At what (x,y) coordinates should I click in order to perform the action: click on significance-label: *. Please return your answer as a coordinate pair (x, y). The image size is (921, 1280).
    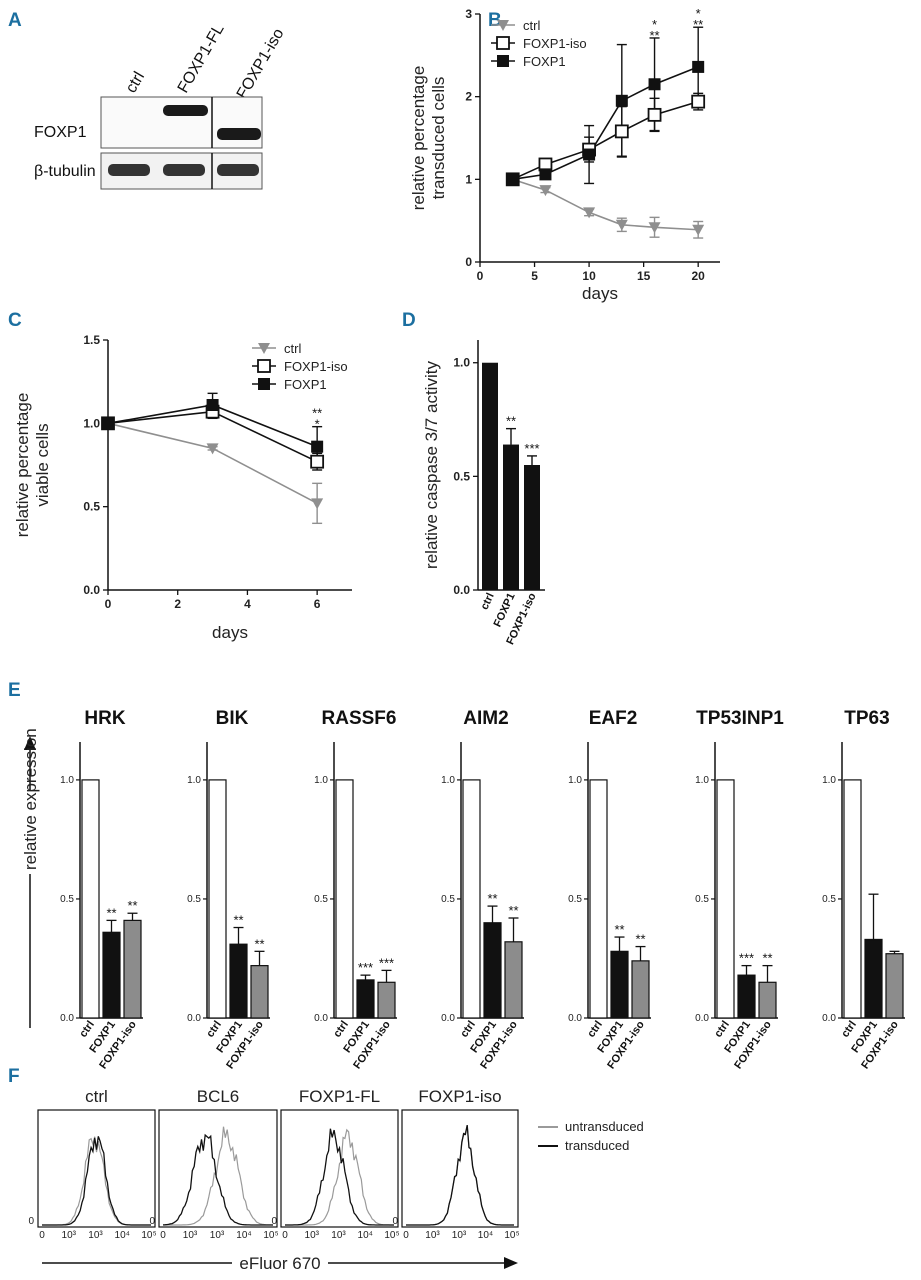
    Looking at the image, I should click on (317, 424).